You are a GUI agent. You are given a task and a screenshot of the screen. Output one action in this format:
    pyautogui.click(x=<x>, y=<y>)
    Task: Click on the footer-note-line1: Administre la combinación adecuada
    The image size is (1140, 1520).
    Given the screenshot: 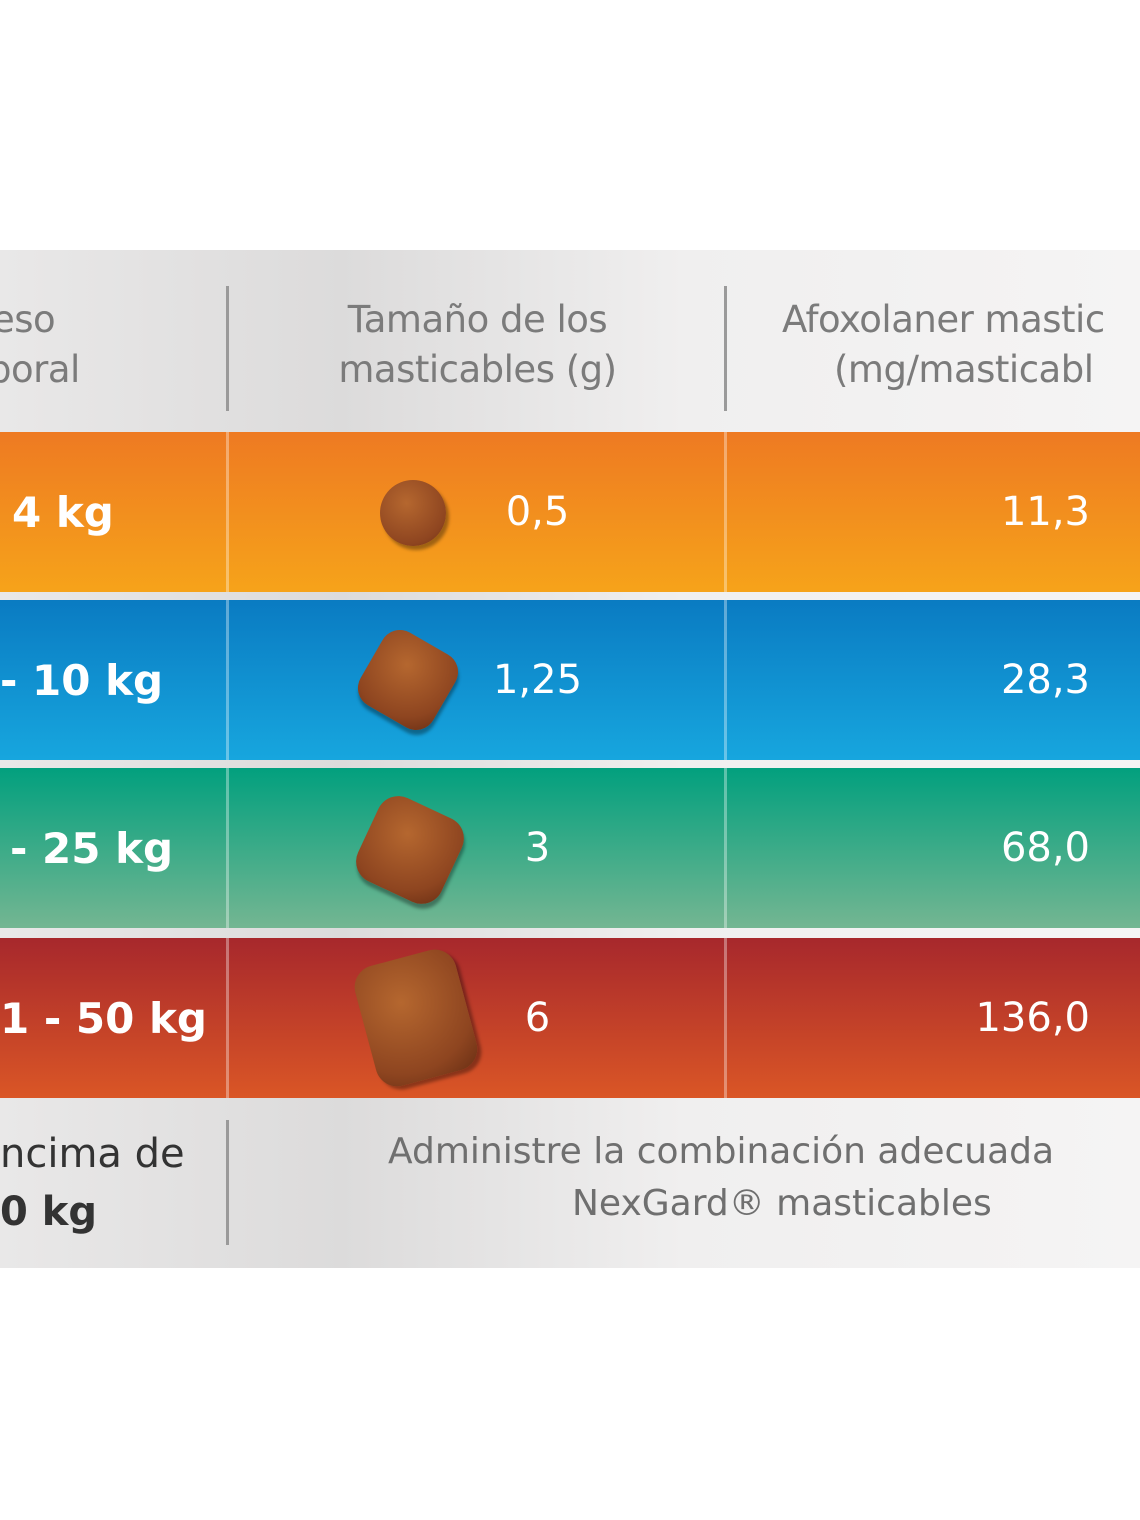 What is the action you would take?
    pyautogui.click(x=721, y=1151)
    